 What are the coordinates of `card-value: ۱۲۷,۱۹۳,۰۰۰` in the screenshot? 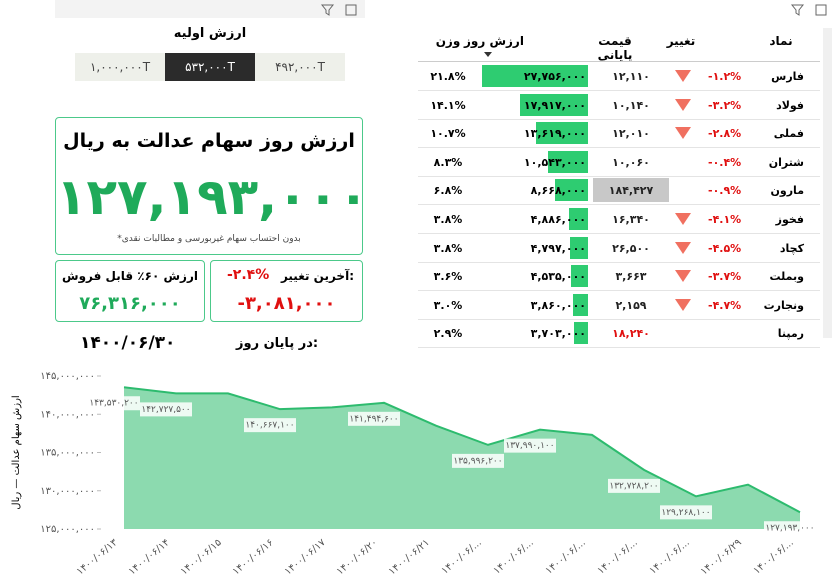 It's located at (212, 197).